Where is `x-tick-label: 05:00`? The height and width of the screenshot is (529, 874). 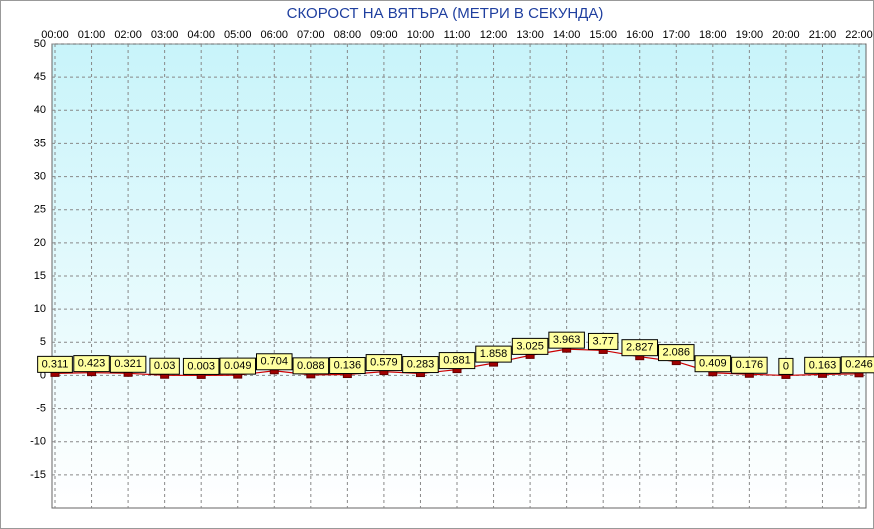 x-tick-label: 05:00 is located at coordinates (238, 35).